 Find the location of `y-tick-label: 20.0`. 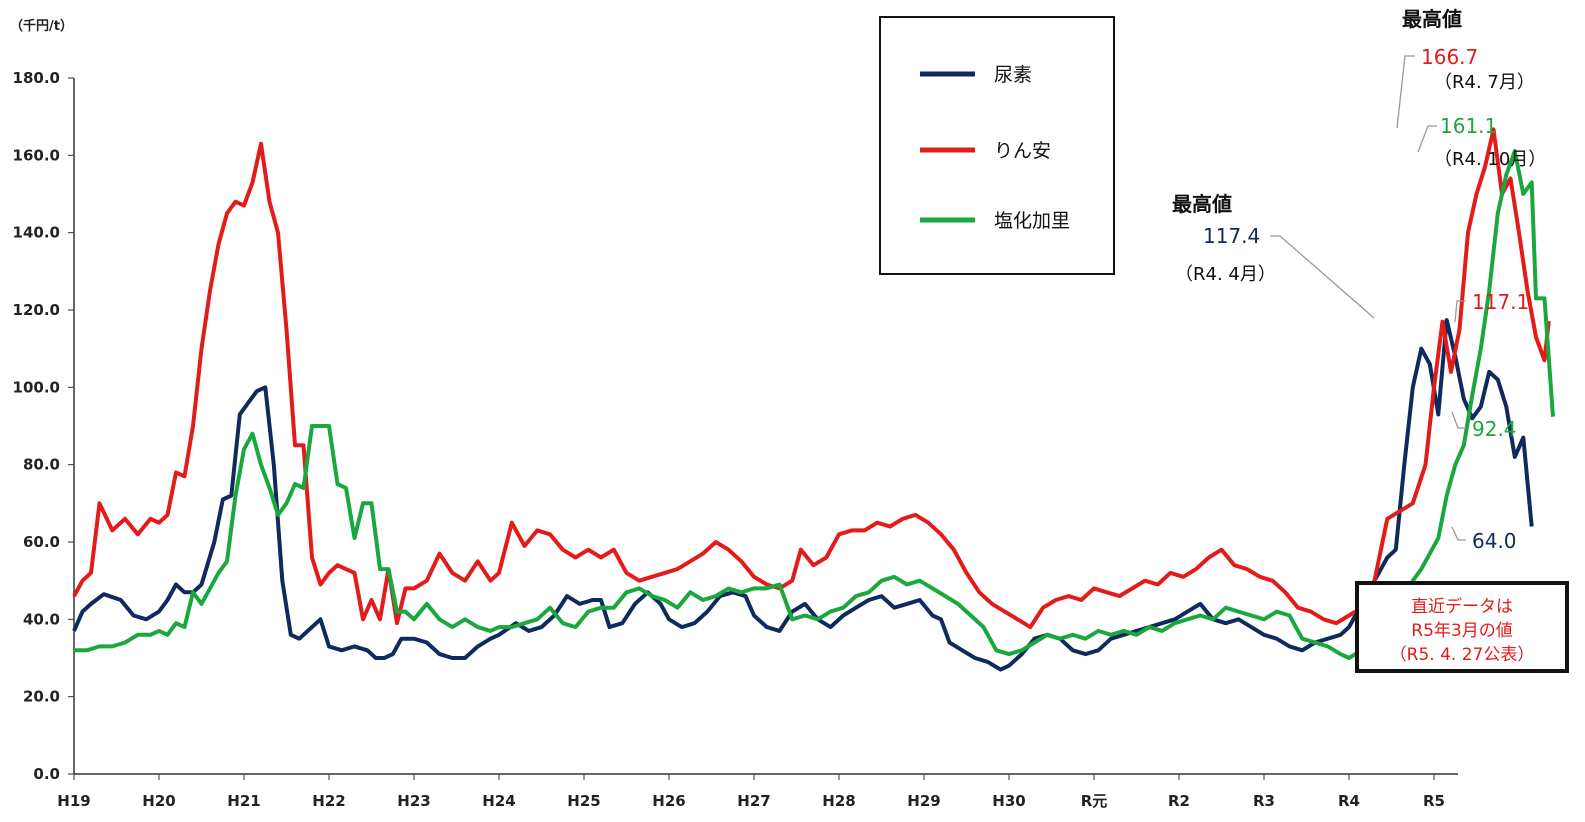

y-tick-label: 20.0 is located at coordinates (41, 697).